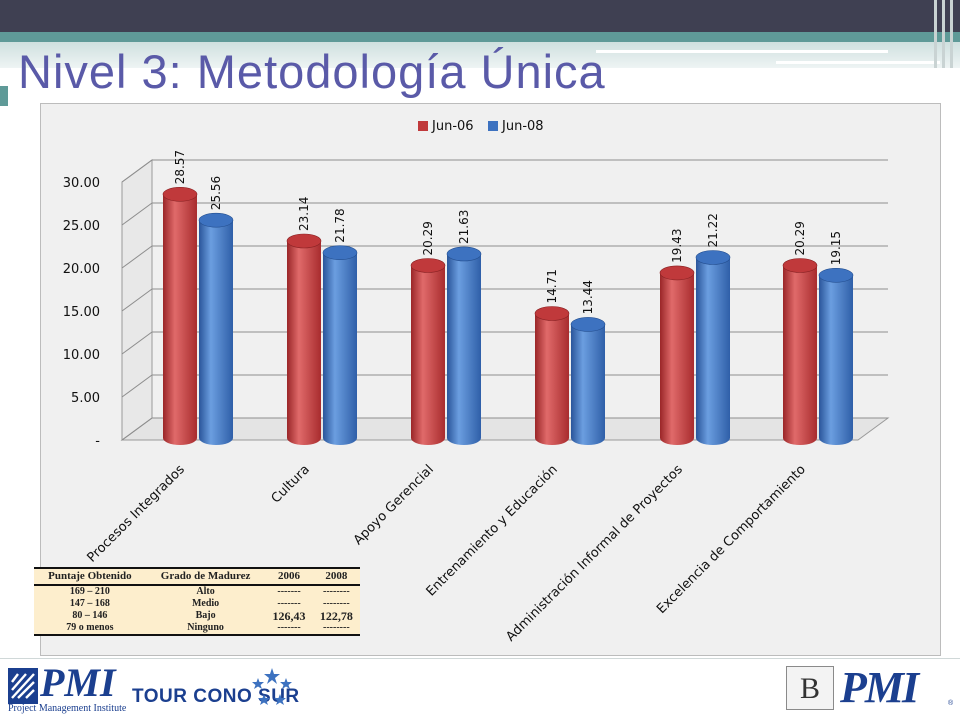  What do you see at coordinates (81, 312) in the screenshot?
I see `y-tick-label: 15.00` at bounding box center [81, 312].